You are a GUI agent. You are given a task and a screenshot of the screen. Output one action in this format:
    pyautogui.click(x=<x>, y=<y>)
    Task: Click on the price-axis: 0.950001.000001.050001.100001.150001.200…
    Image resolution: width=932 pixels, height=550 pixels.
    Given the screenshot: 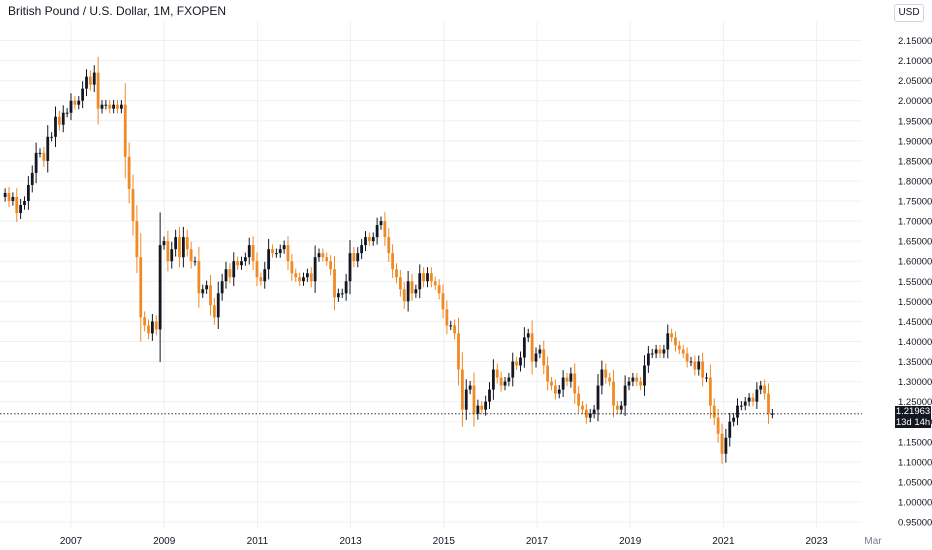 What is the action you would take?
    pyautogui.click(x=915, y=282)
    